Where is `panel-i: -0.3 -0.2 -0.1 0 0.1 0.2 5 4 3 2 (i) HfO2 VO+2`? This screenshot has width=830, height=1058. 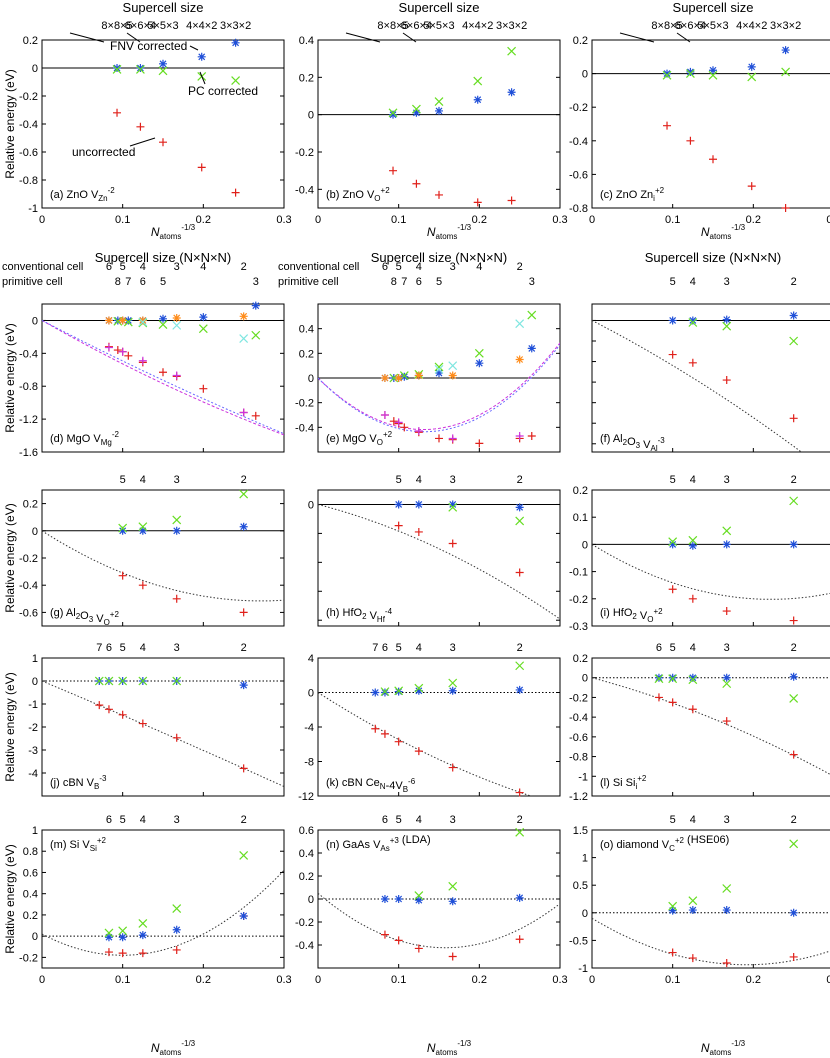
panel-i: -0.3 -0.2 -0.1 0 0.1 0.2 5 4 3 2 (i) HfO2 VO+2 is located at coordinates (699, 553).